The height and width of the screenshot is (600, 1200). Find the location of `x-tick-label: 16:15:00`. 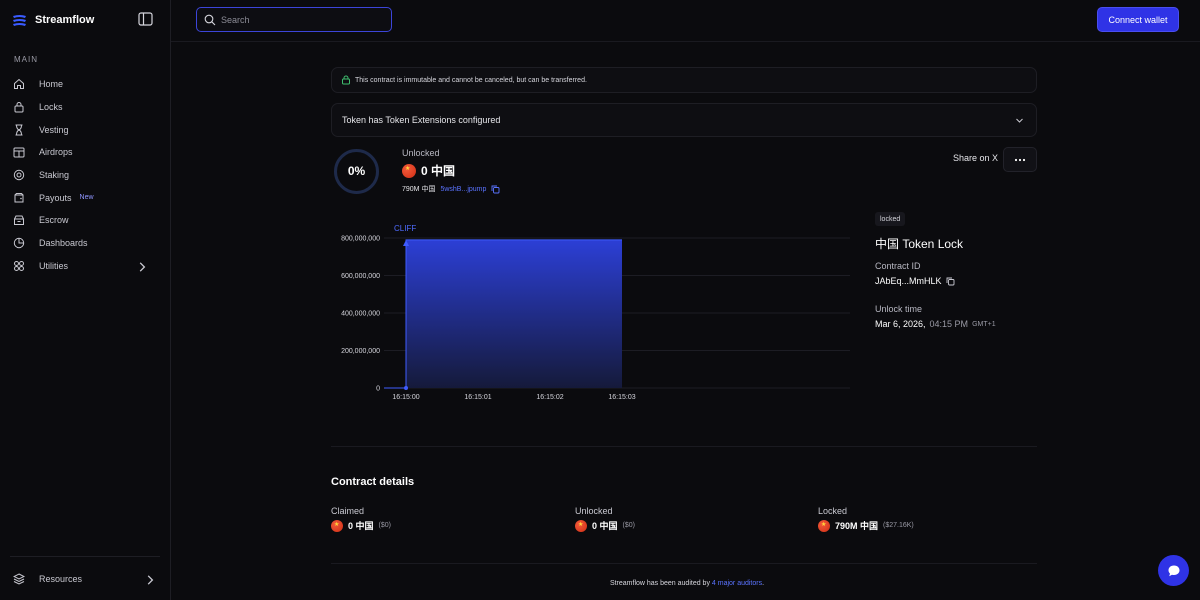

x-tick-label: 16:15:00 is located at coordinates (405, 397).